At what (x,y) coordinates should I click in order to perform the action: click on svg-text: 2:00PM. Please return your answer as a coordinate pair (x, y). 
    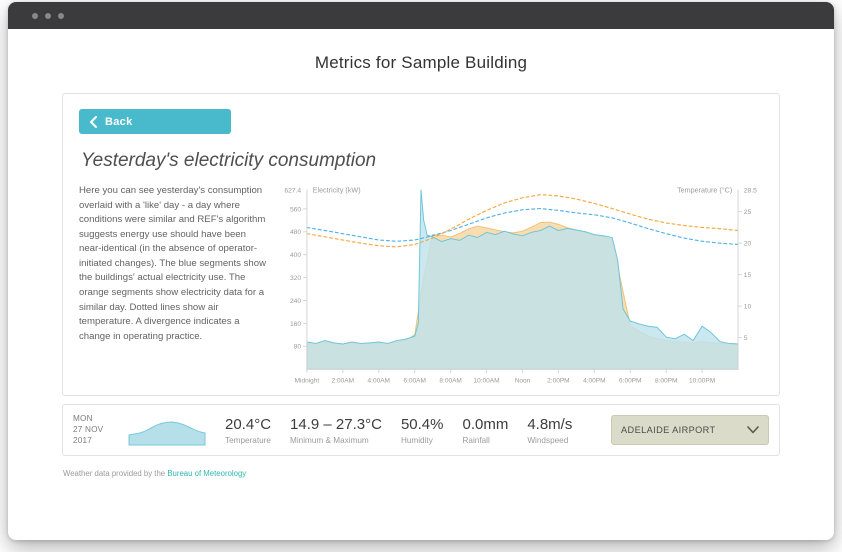
    Looking at the image, I should click on (558, 381).